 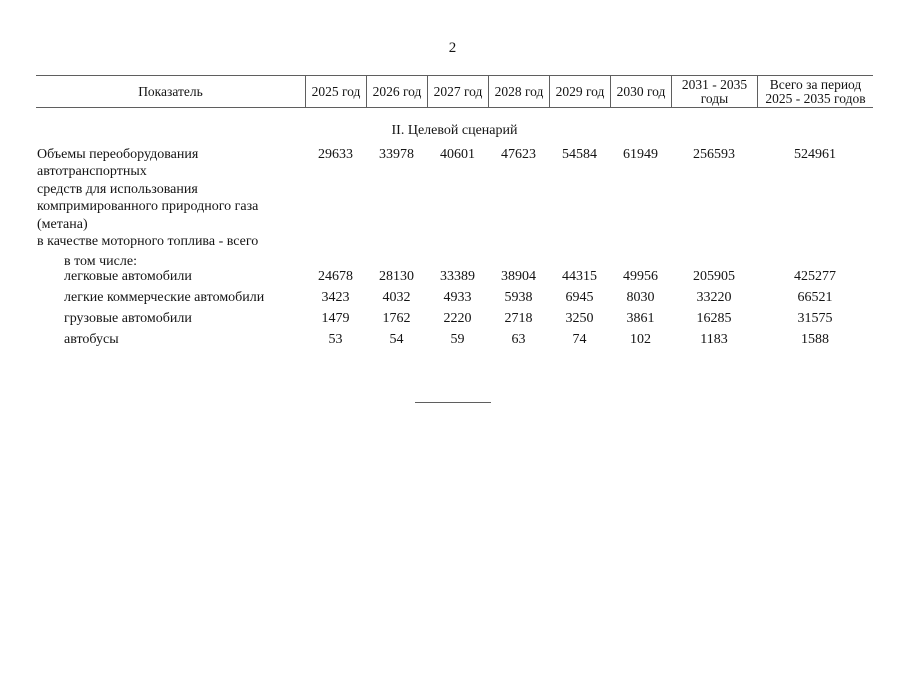 I want to click on cell-value: 33978, so click(x=396, y=154).